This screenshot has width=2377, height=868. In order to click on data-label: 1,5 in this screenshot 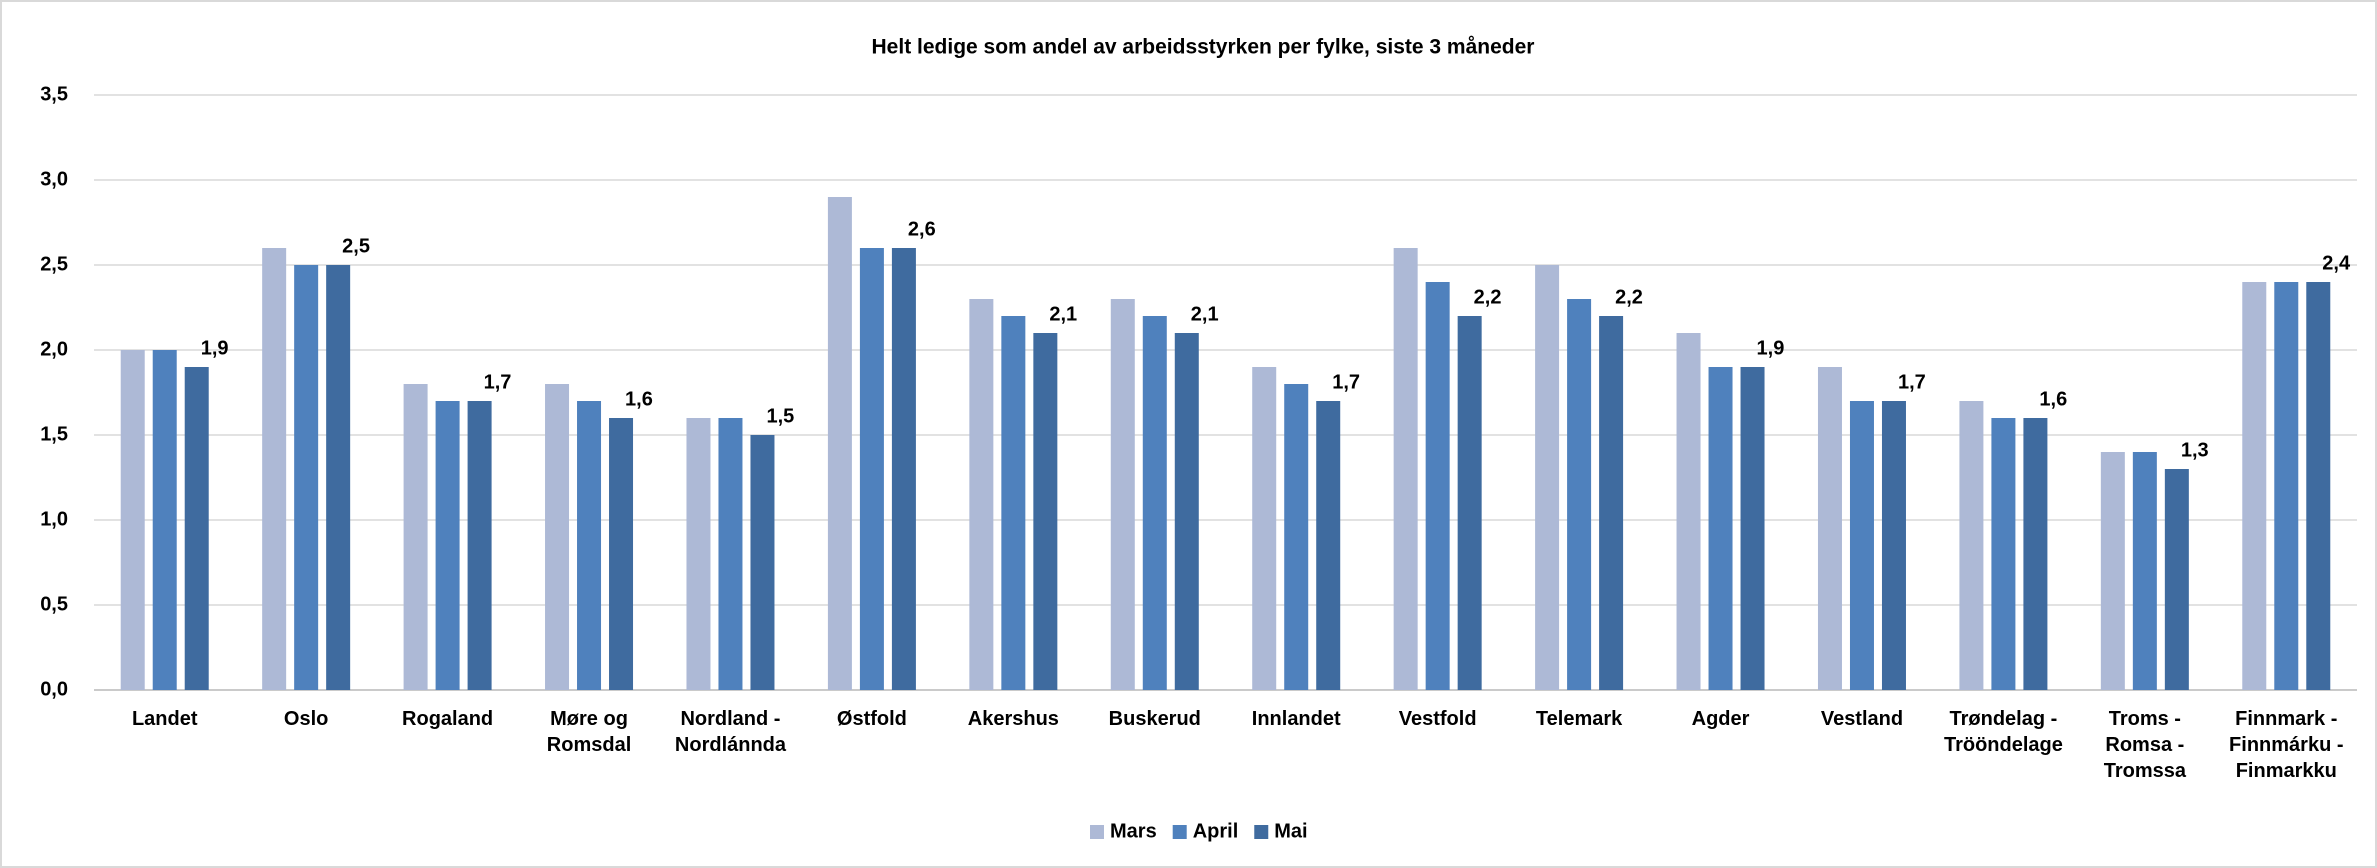, I will do `click(780, 416)`.